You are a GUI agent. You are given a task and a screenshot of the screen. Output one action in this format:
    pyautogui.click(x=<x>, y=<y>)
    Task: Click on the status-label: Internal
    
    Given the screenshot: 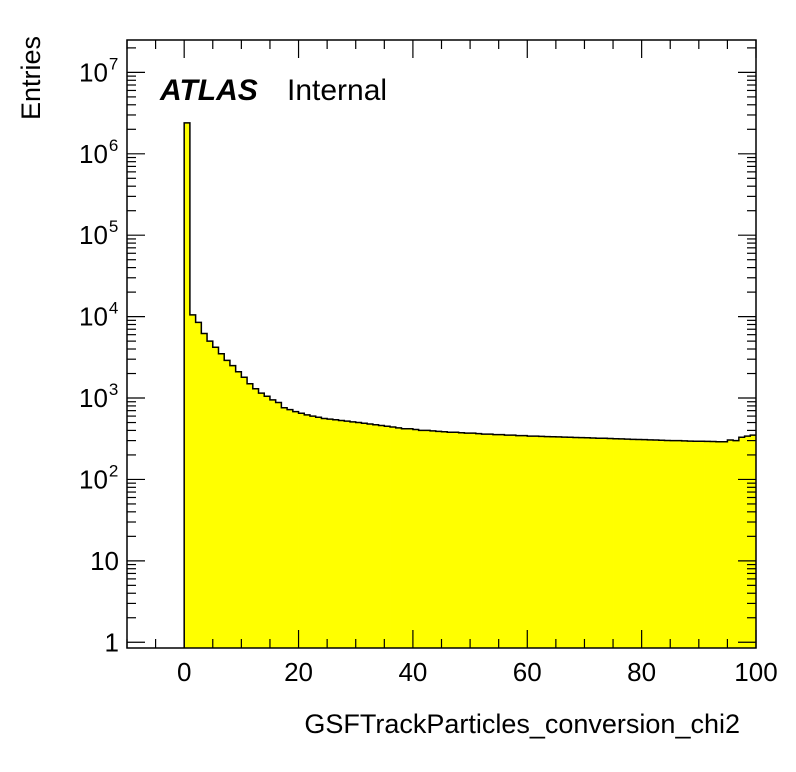 What is the action you would take?
    pyautogui.click(x=337, y=90)
    